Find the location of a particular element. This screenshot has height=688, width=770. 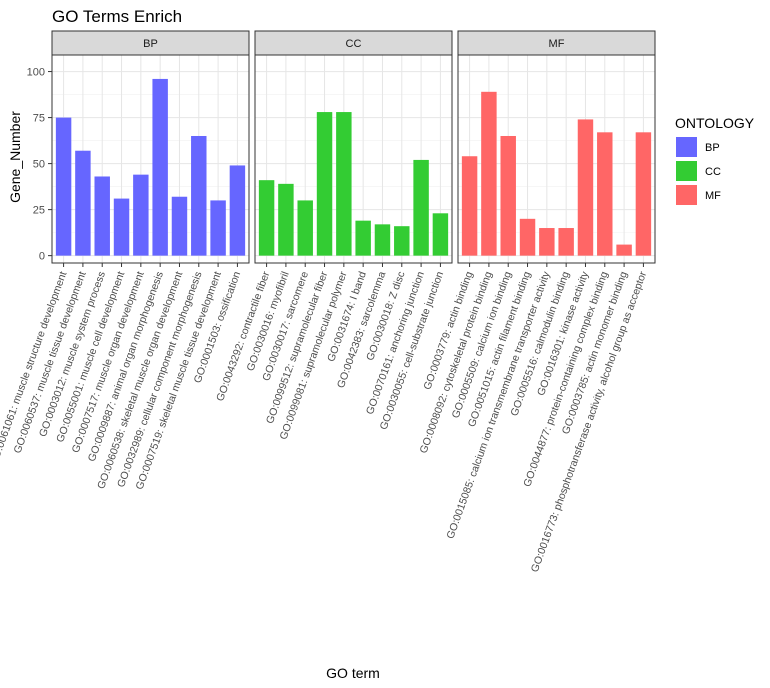

y-tick-label: 0 is located at coordinates (42, 257).